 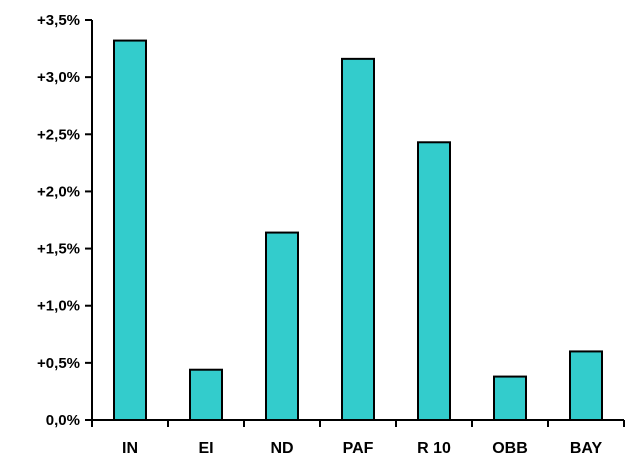 What do you see at coordinates (58, 249) in the screenshot?
I see `y-tick-label: +1,5%` at bounding box center [58, 249].